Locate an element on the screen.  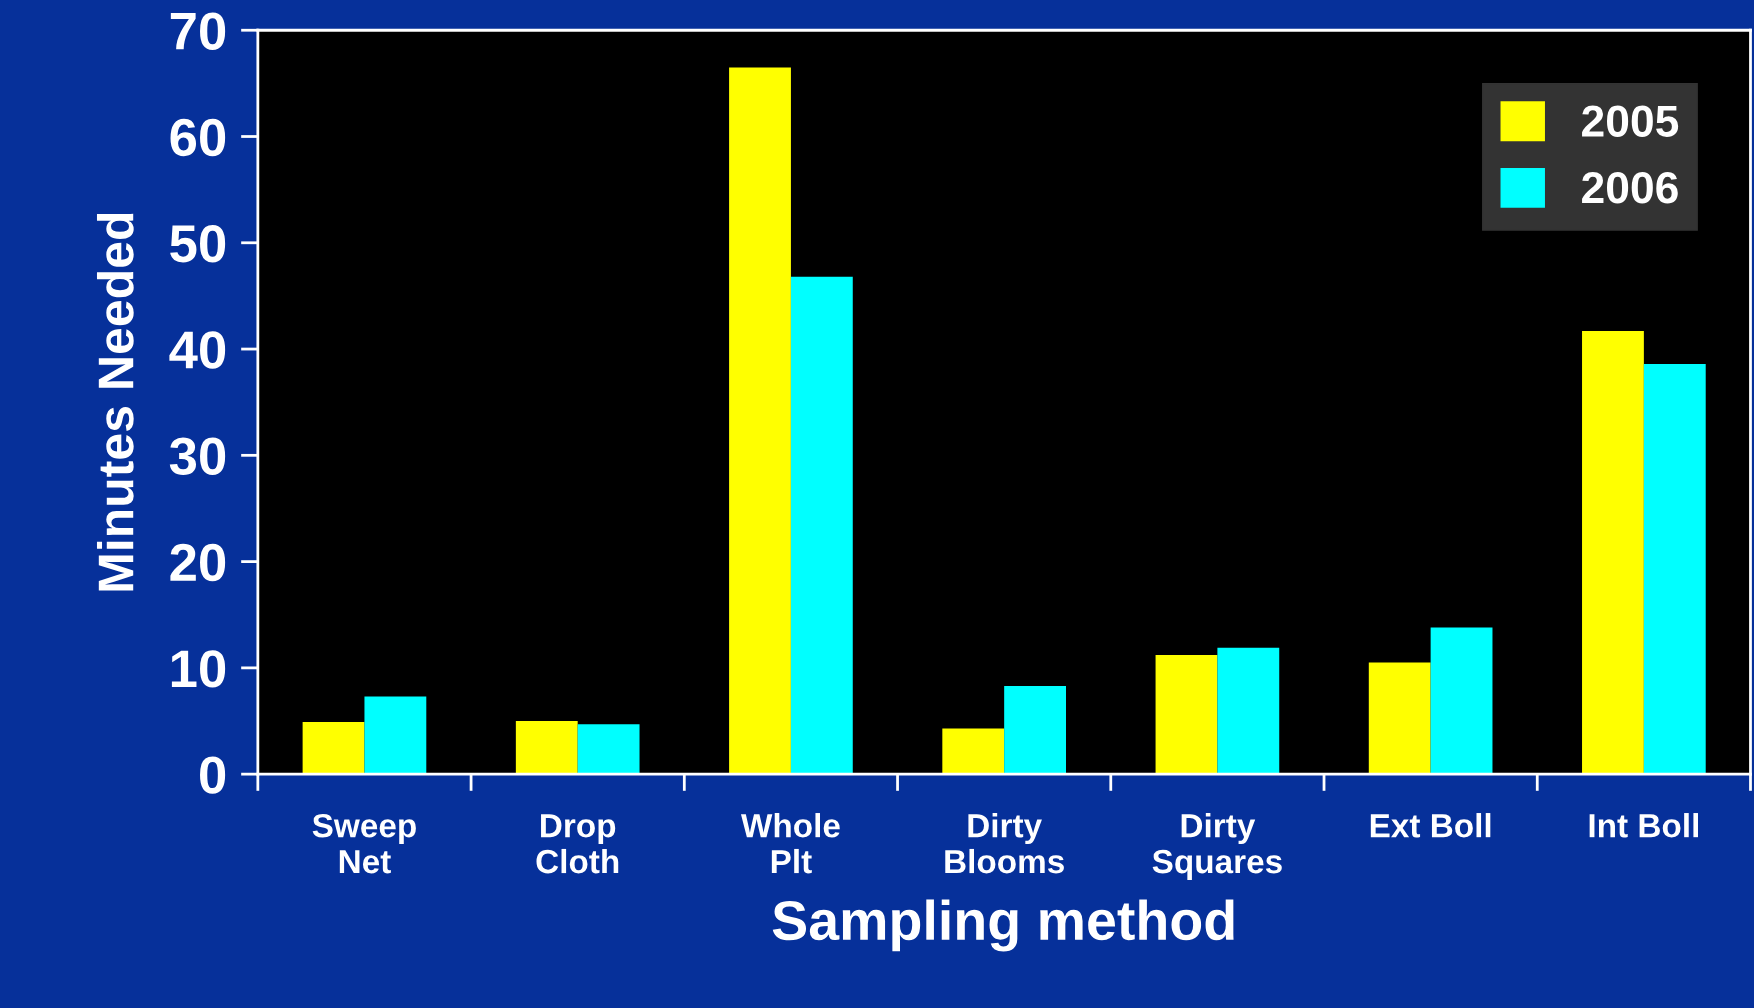
x-tick-label: Dirty Squares is located at coordinates (1217, 847).